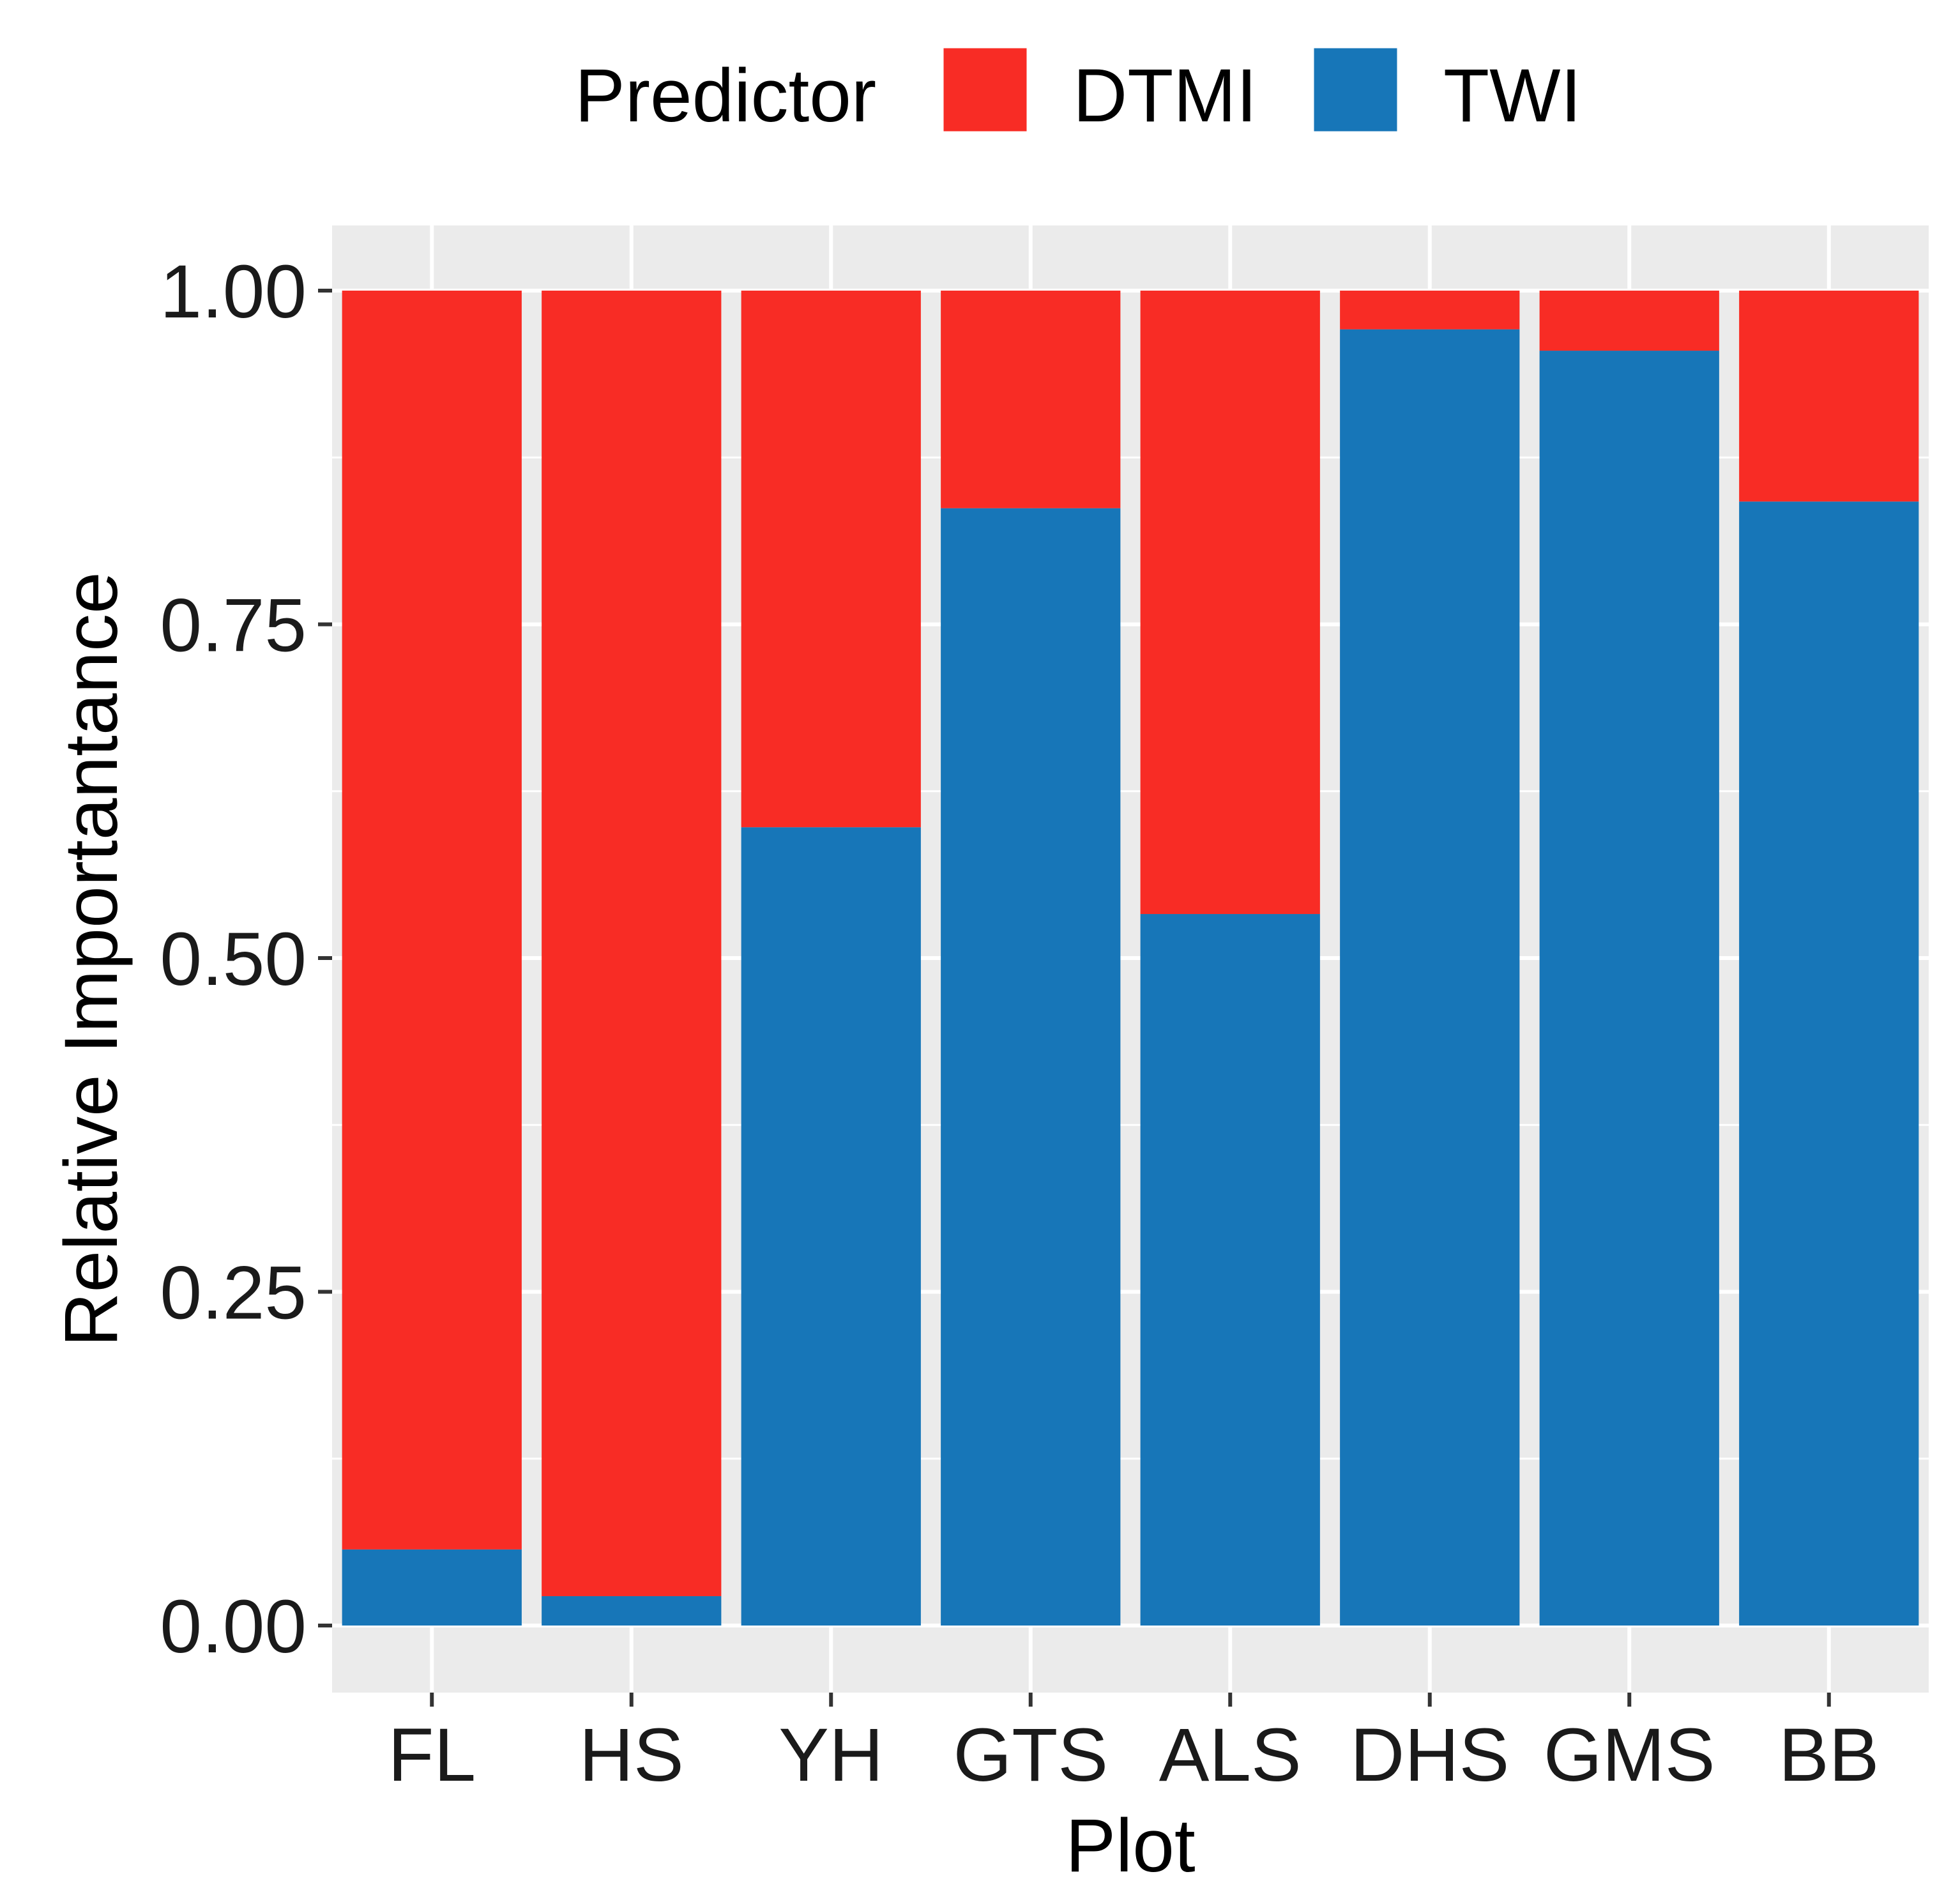 The width and height of the screenshot is (1960, 1904). Describe the element at coordinates (831, 1755) in the screenshot. I see `x-tick-label: YH` at that location.